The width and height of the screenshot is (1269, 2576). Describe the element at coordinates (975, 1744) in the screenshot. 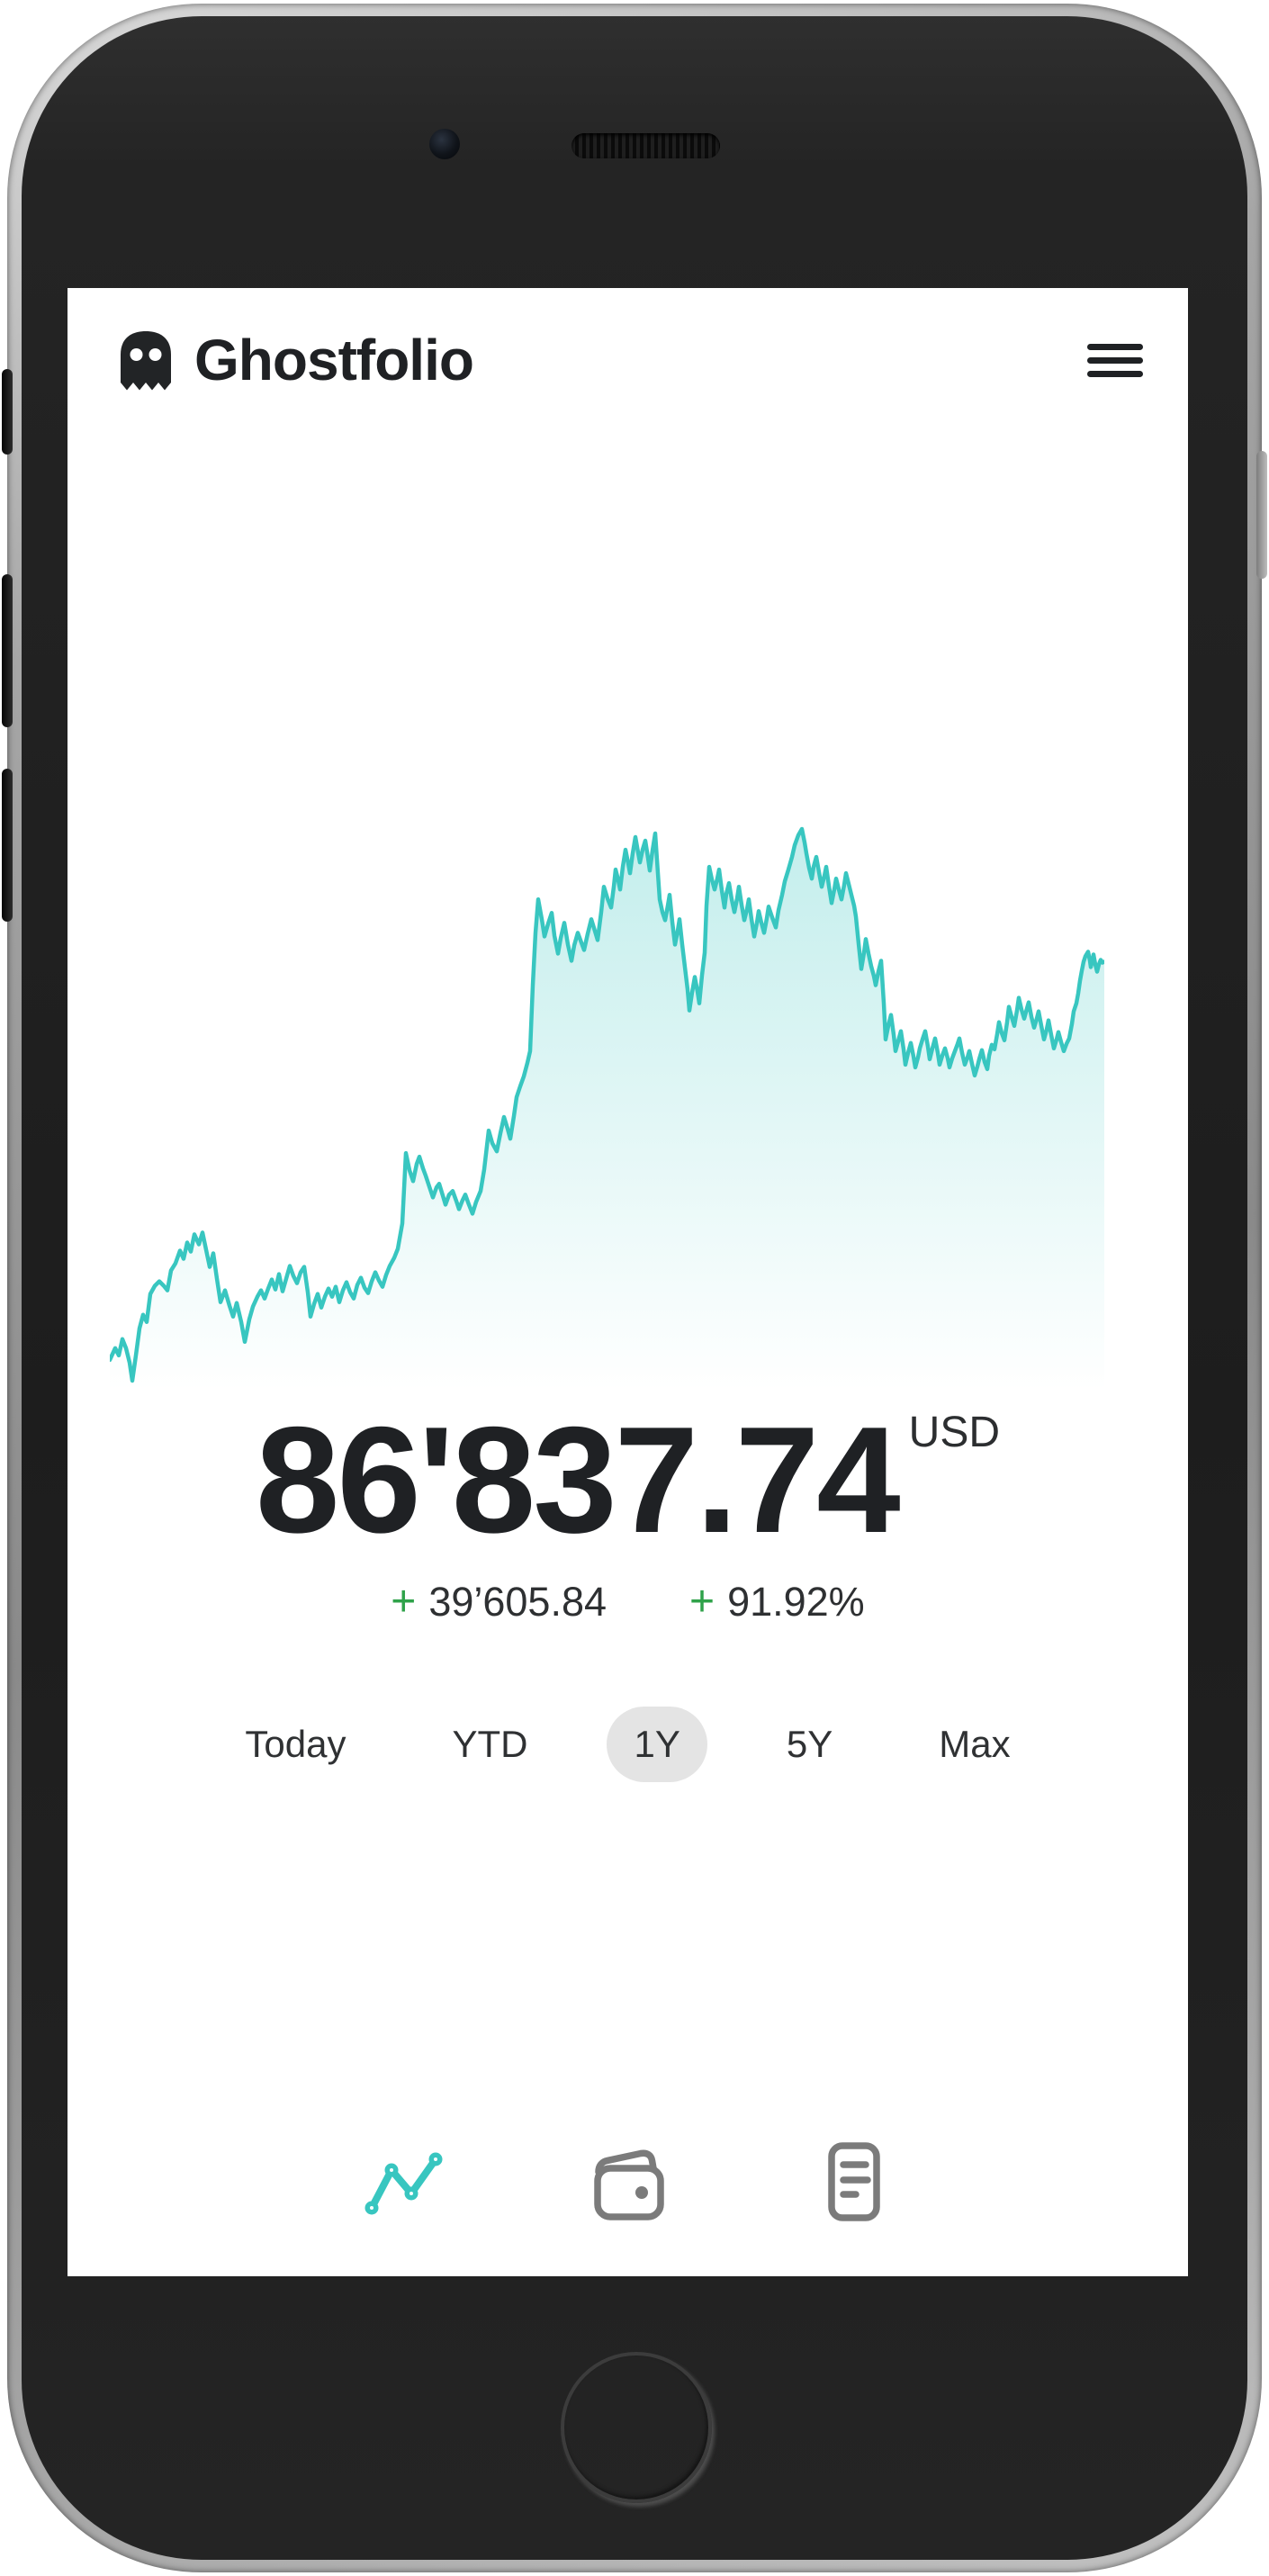

I see `range-button-max: Max` at that location.